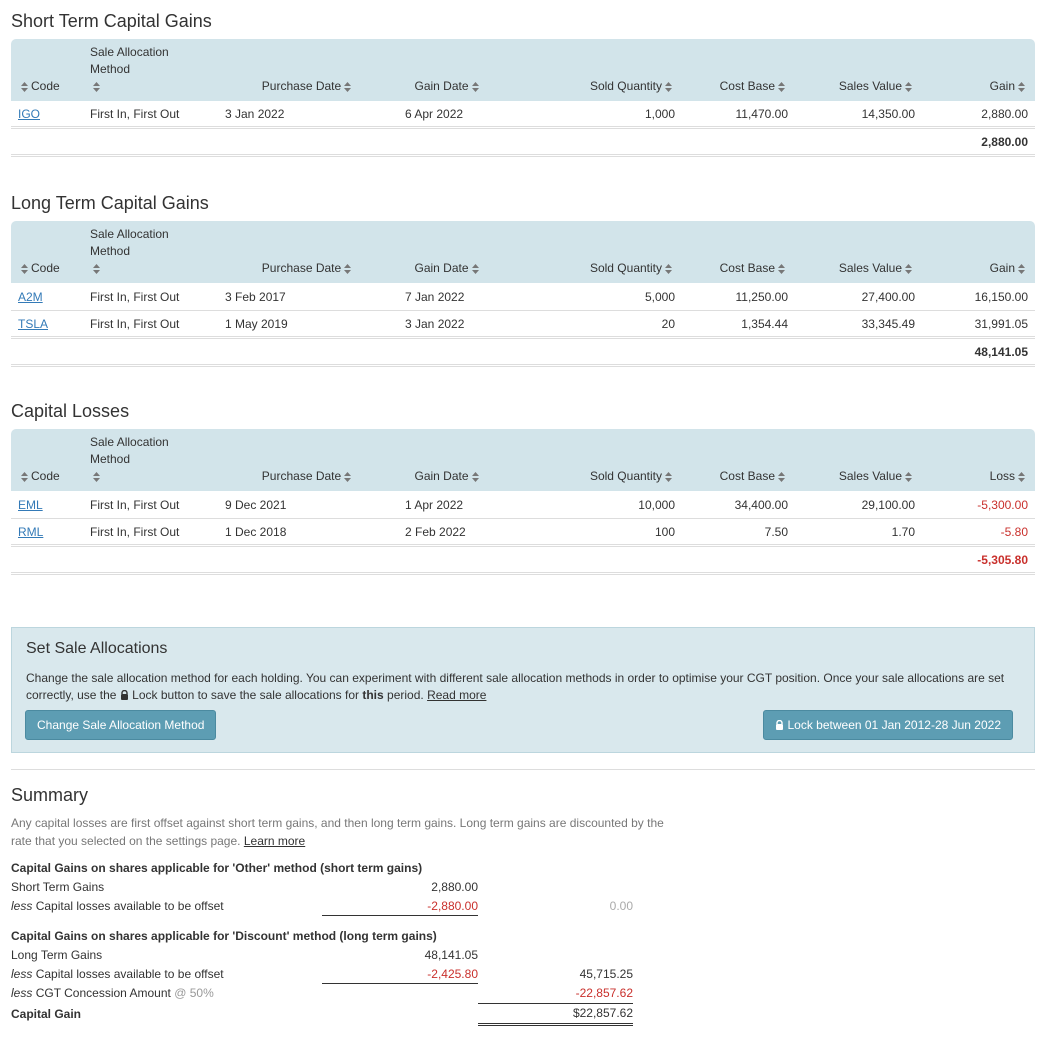  I want to click on code-link: A2M, so click(30, 296).